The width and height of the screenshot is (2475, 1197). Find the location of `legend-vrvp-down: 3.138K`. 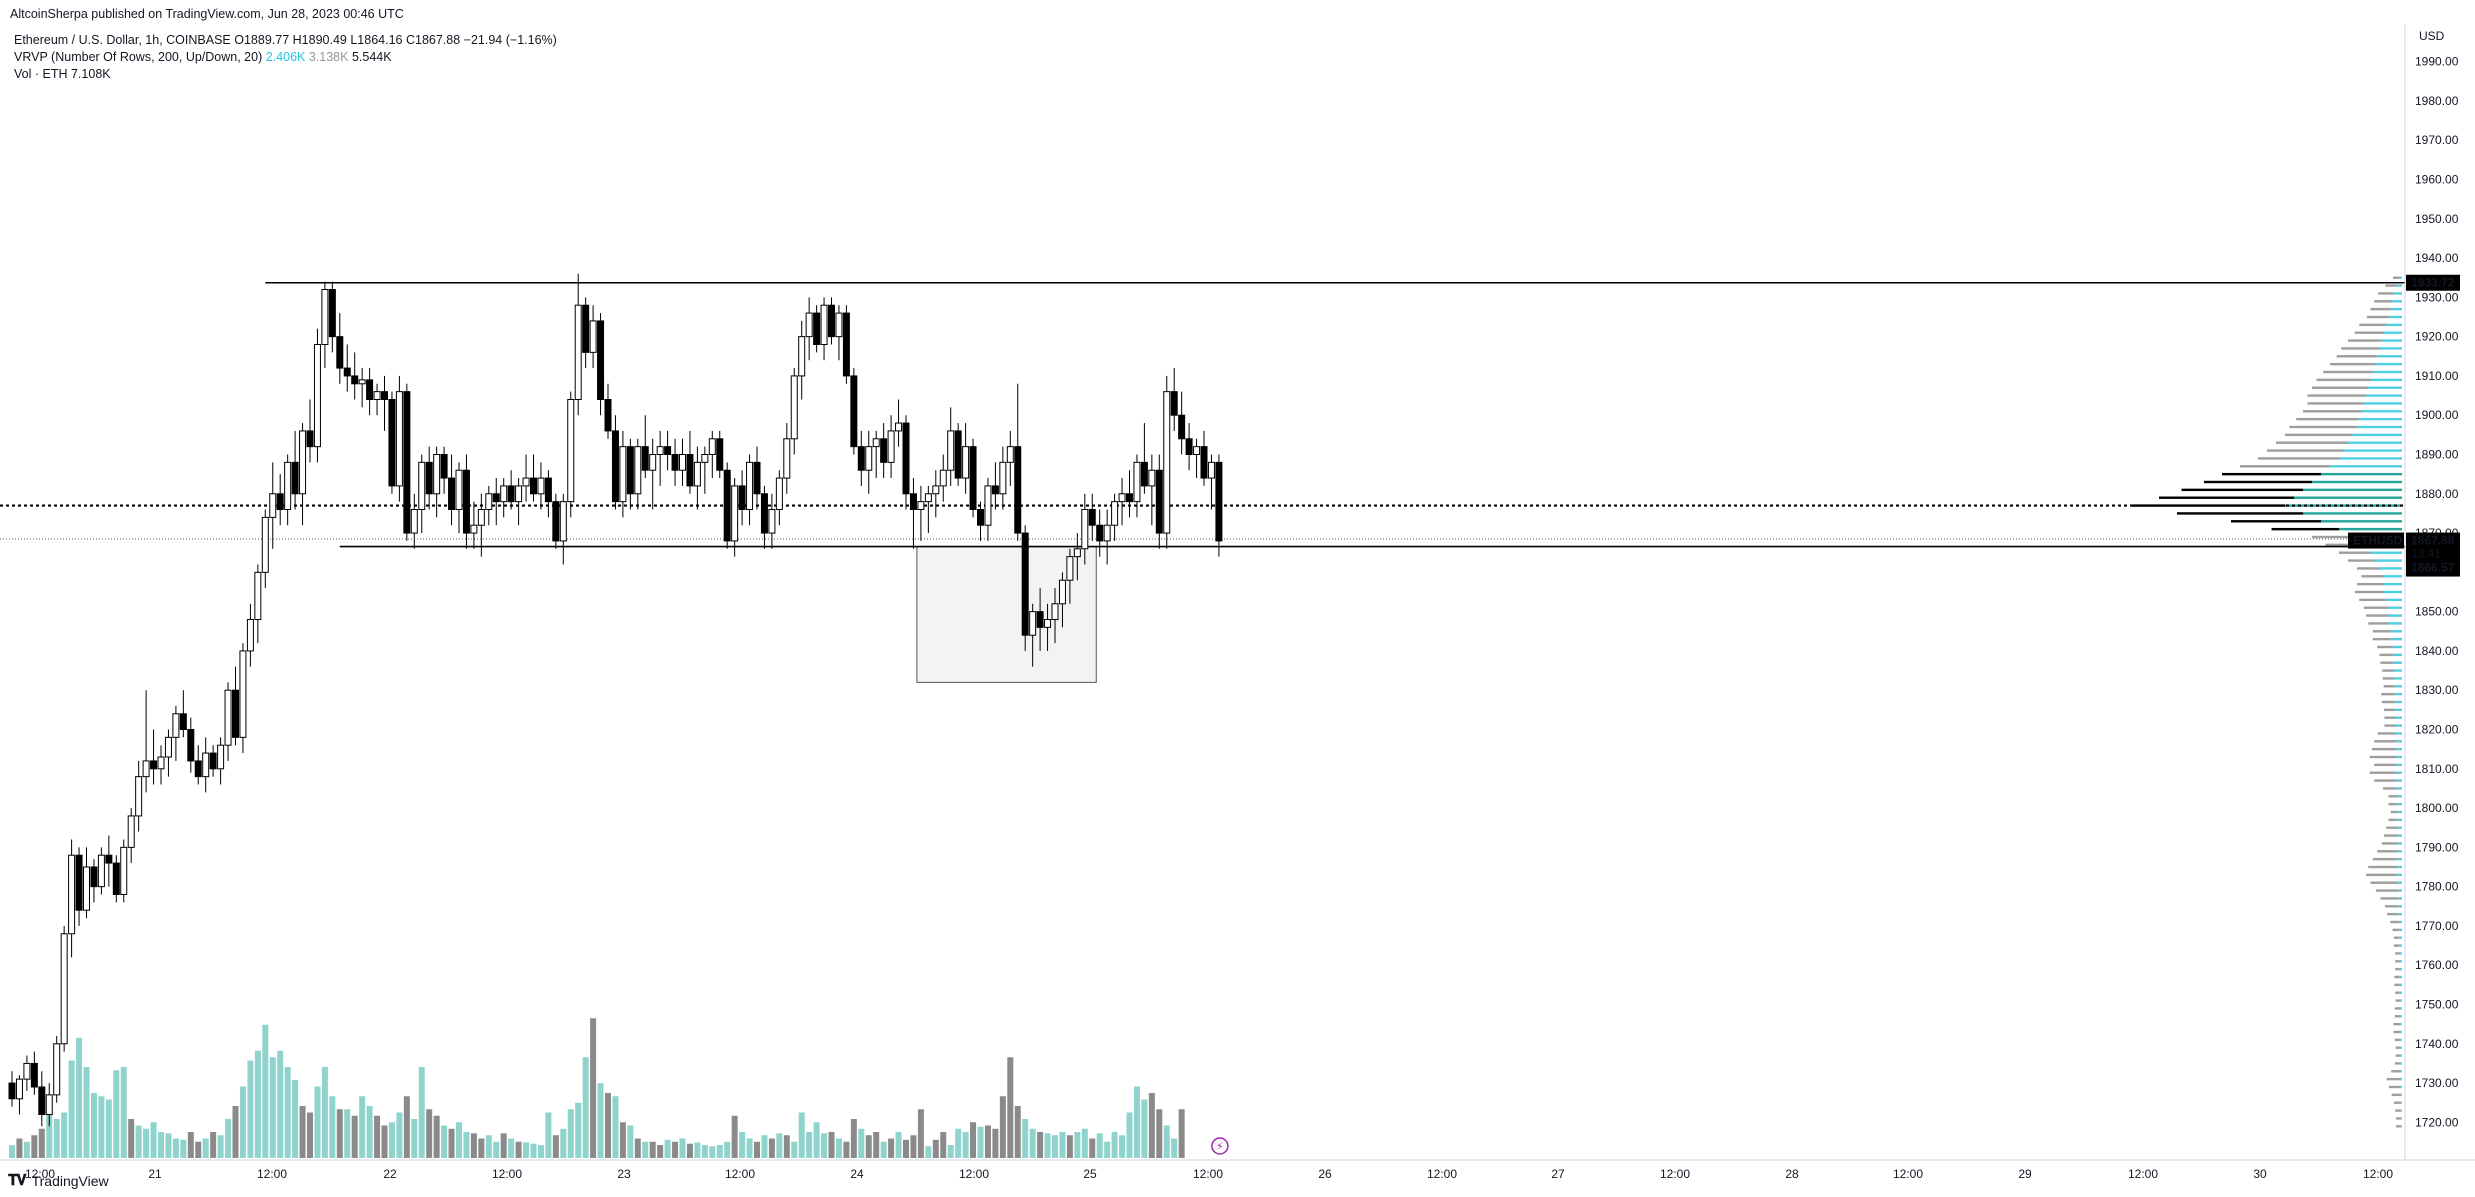

legend-vrvp-down: 3.138K is located at coordinates (328, 57).